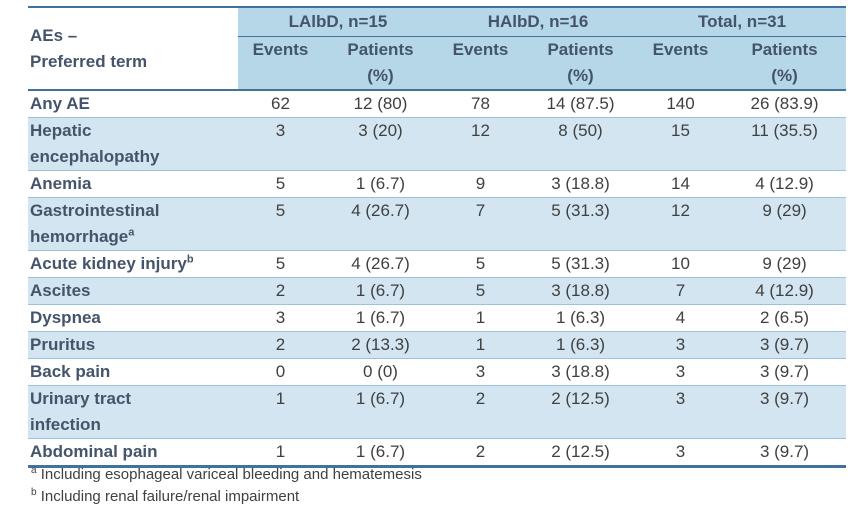  What do you see at coordinates (190, 259) in the screenshot?
I see `term-superscript: b` at bounding box center [190, 259].